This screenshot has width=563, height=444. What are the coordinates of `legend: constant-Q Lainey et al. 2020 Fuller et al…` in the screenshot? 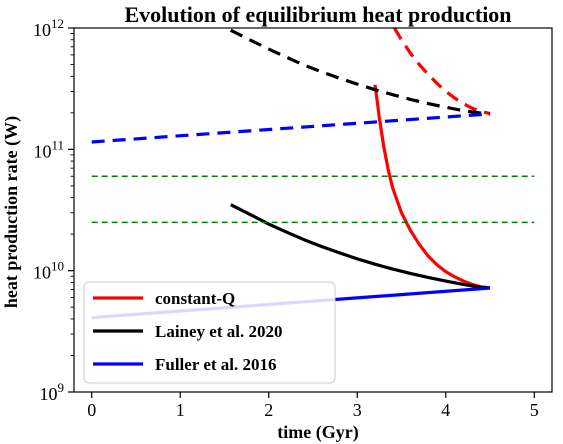 It's located at (209, 332).